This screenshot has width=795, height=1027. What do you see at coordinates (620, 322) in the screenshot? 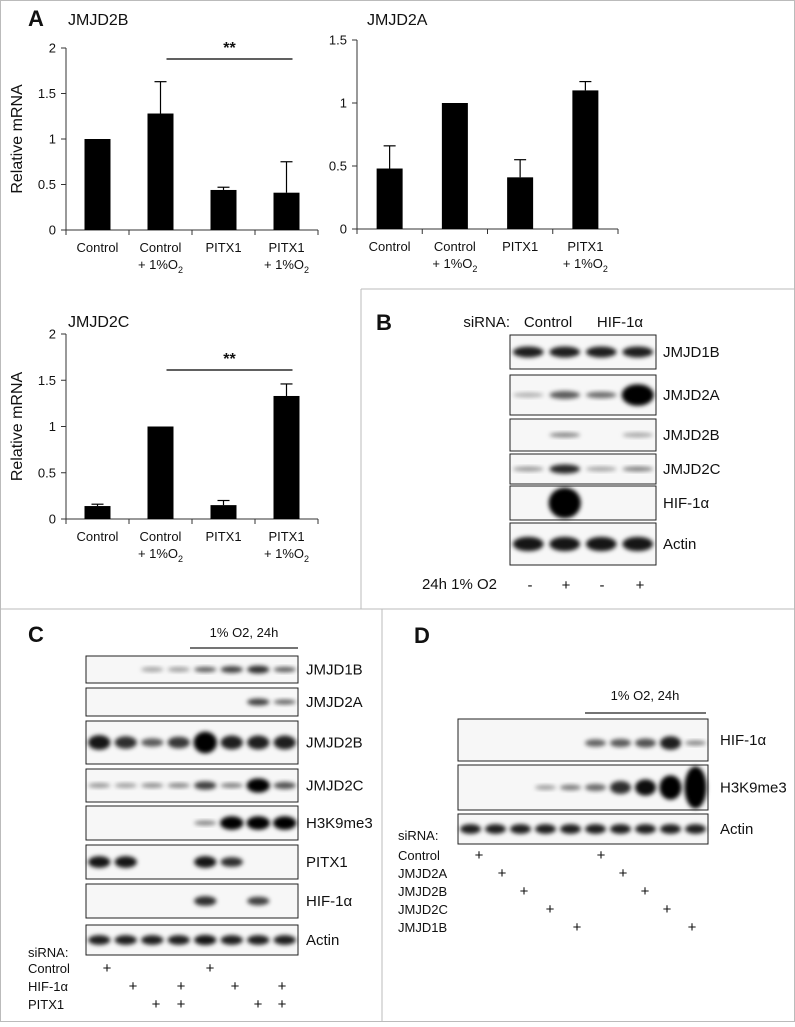
I see `group-label-hif: HIF-1α` at bounding box center [620, 322].